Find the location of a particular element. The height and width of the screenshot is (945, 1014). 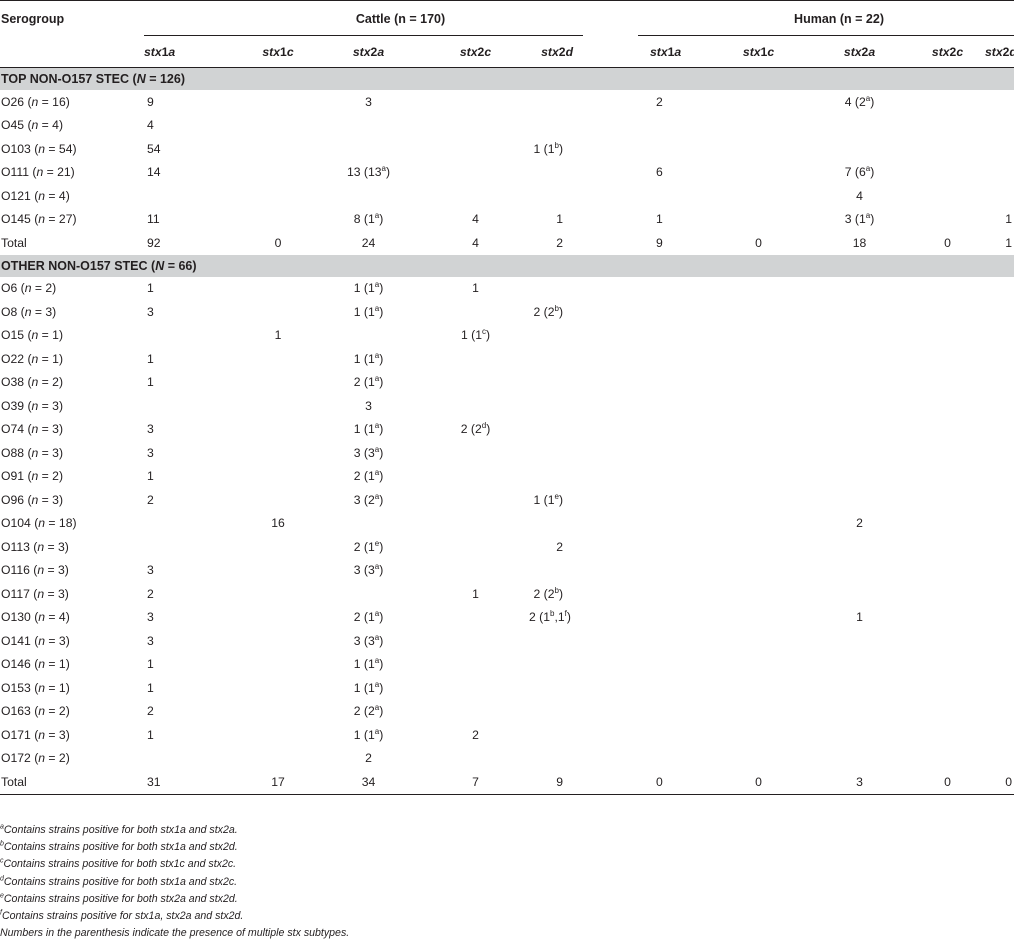

table-row: O172 (n = 2) 2 is located at coordinates (507, 759).